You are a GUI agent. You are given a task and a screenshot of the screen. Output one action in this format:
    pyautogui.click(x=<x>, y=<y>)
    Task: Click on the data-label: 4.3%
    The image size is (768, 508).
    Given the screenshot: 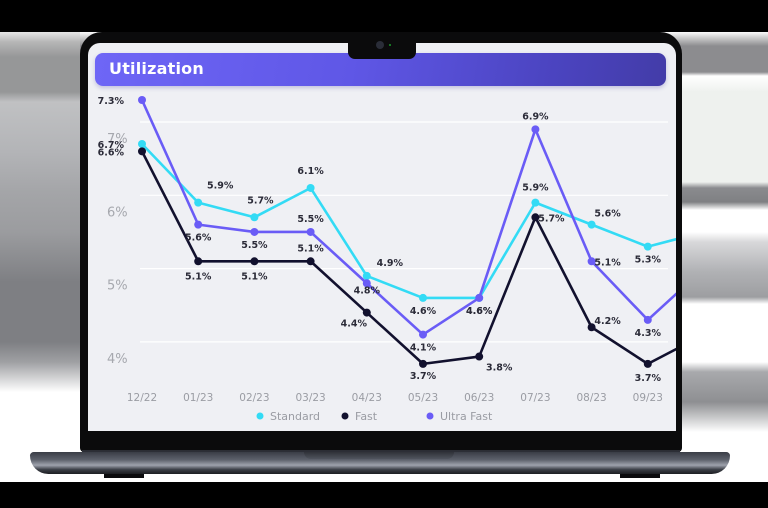 What is the action you would take?
    pyautogui.click(x=648, y=333)
    